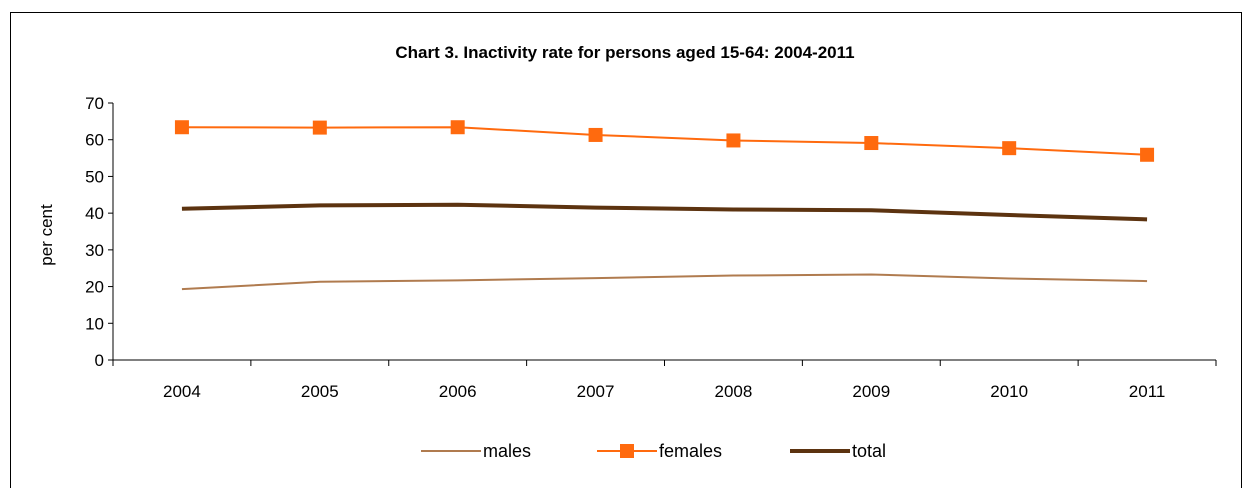  What do you see at coordinates (507, 451) in the screenshot?
I see `legend-label-males: males` at bounding box center [507, 451].